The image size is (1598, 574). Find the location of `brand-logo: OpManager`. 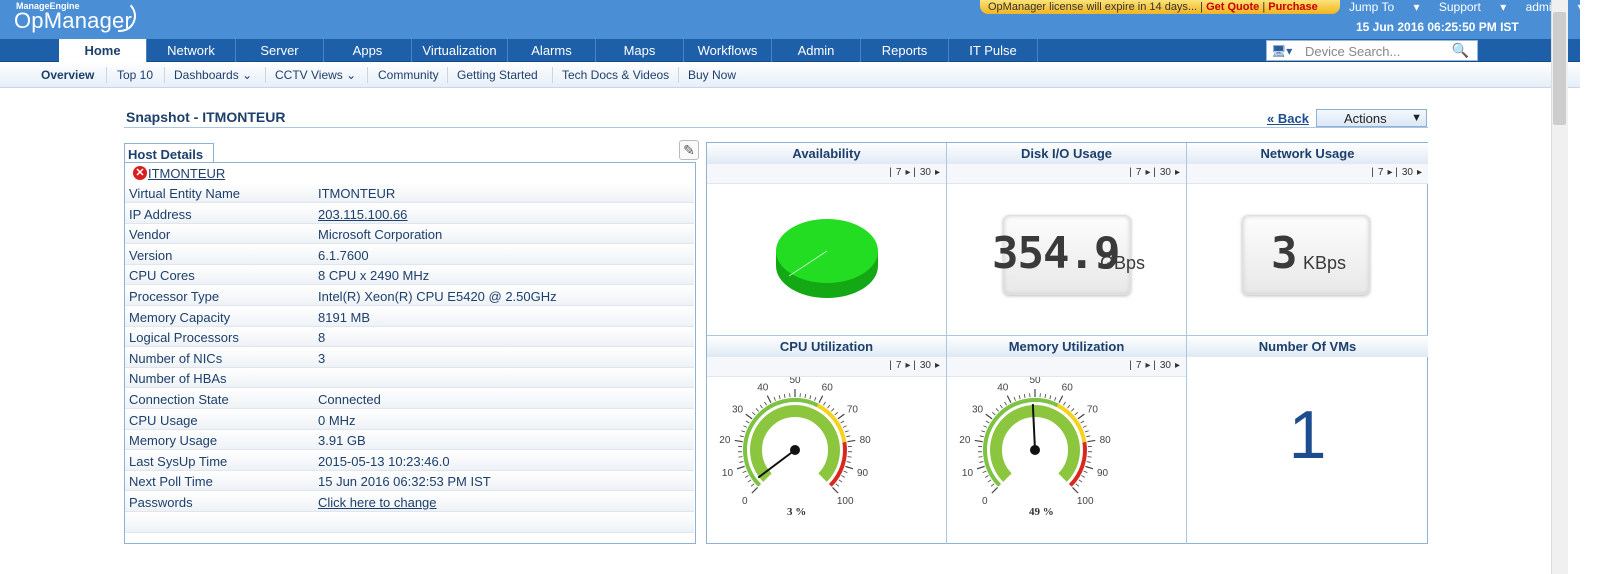

brand-logo: OpManager is located at coordinates (73, 20).